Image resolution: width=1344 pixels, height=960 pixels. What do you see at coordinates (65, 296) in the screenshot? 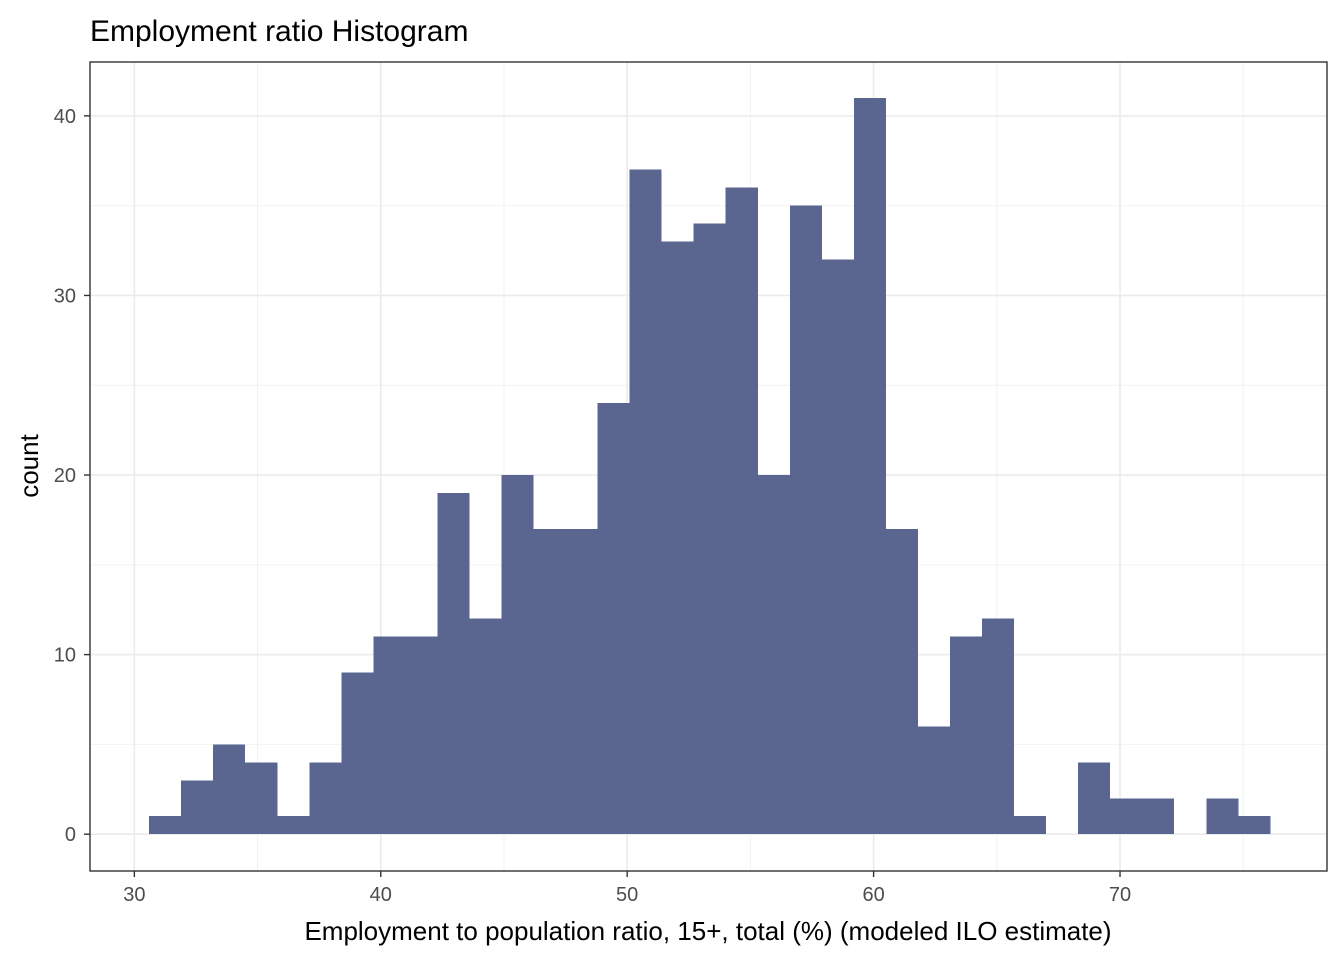
I see `y-tick-label: 30` at bounding box center [65, 296].